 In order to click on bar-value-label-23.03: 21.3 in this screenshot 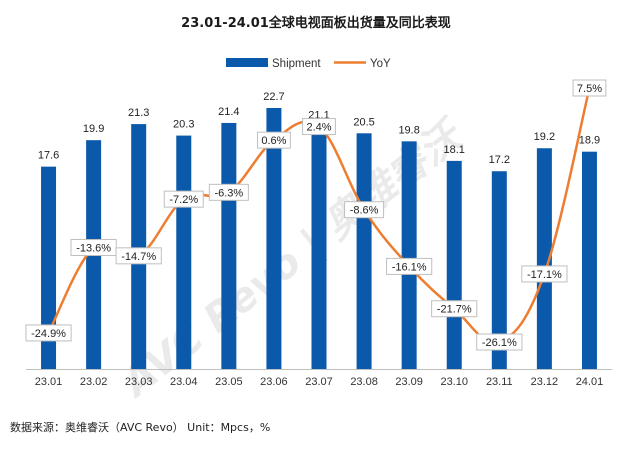, I will do `click(138, 113)`.